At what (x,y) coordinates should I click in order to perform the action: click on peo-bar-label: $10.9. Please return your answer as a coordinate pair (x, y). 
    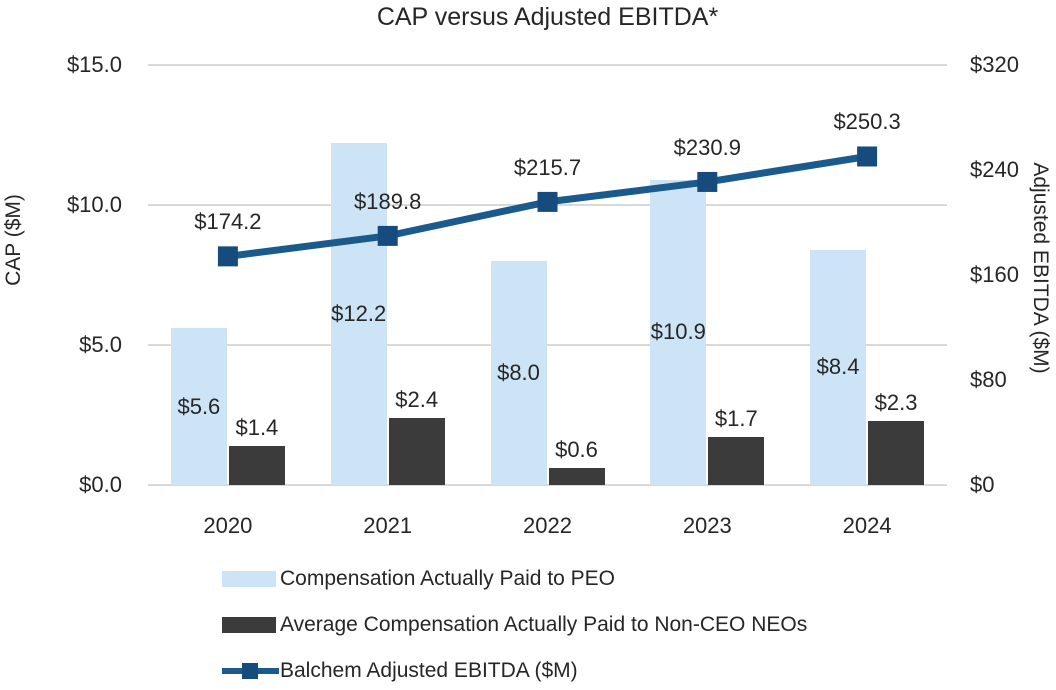
    Looking at the image, I should click on (678, 332).